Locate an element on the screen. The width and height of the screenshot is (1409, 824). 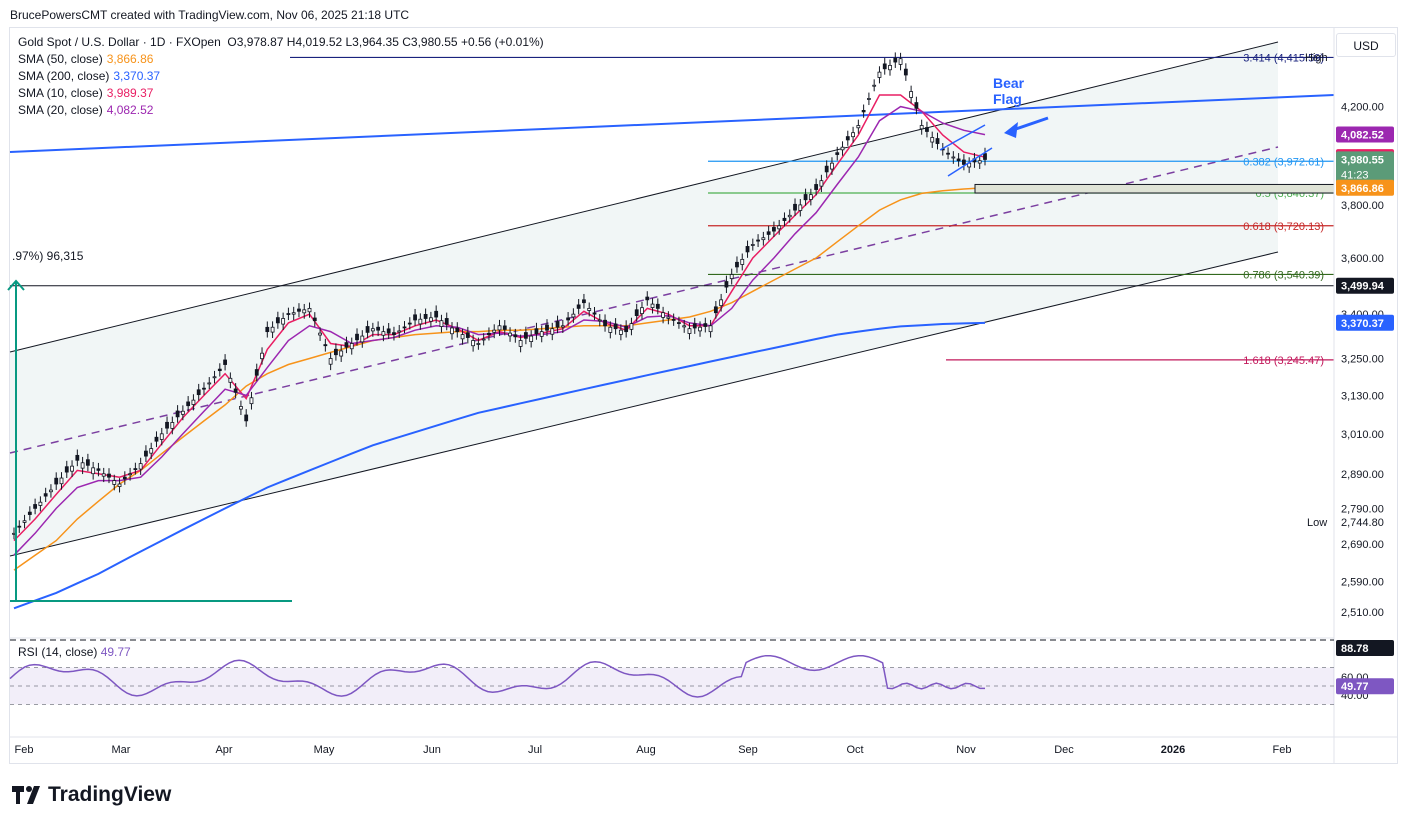
x-tick-label: Dec is located at coordinates (1064, 750).